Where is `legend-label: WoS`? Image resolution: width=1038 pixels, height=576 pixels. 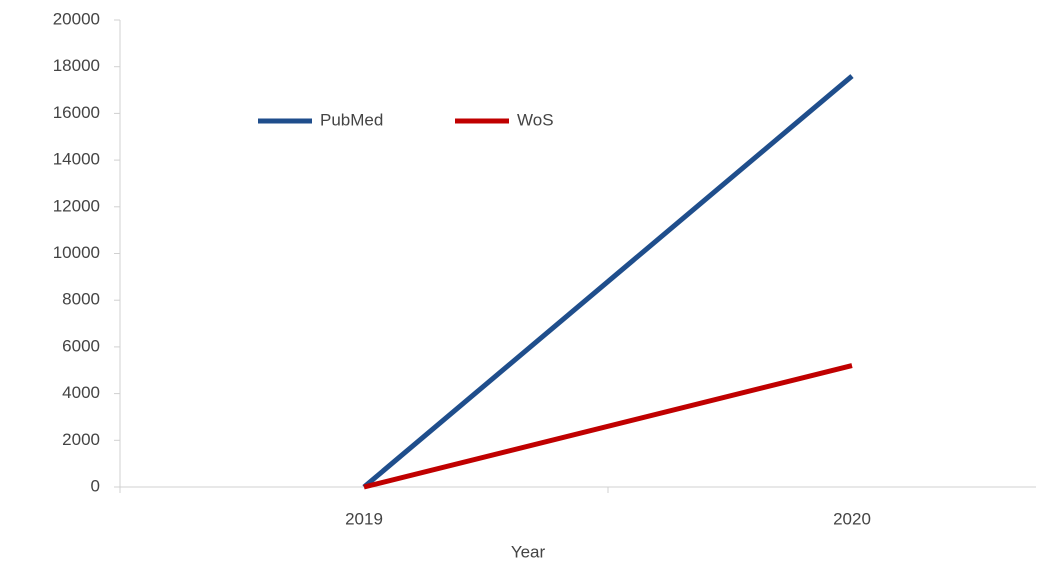 legend-label: WoS is located at coordinates (535, 119).